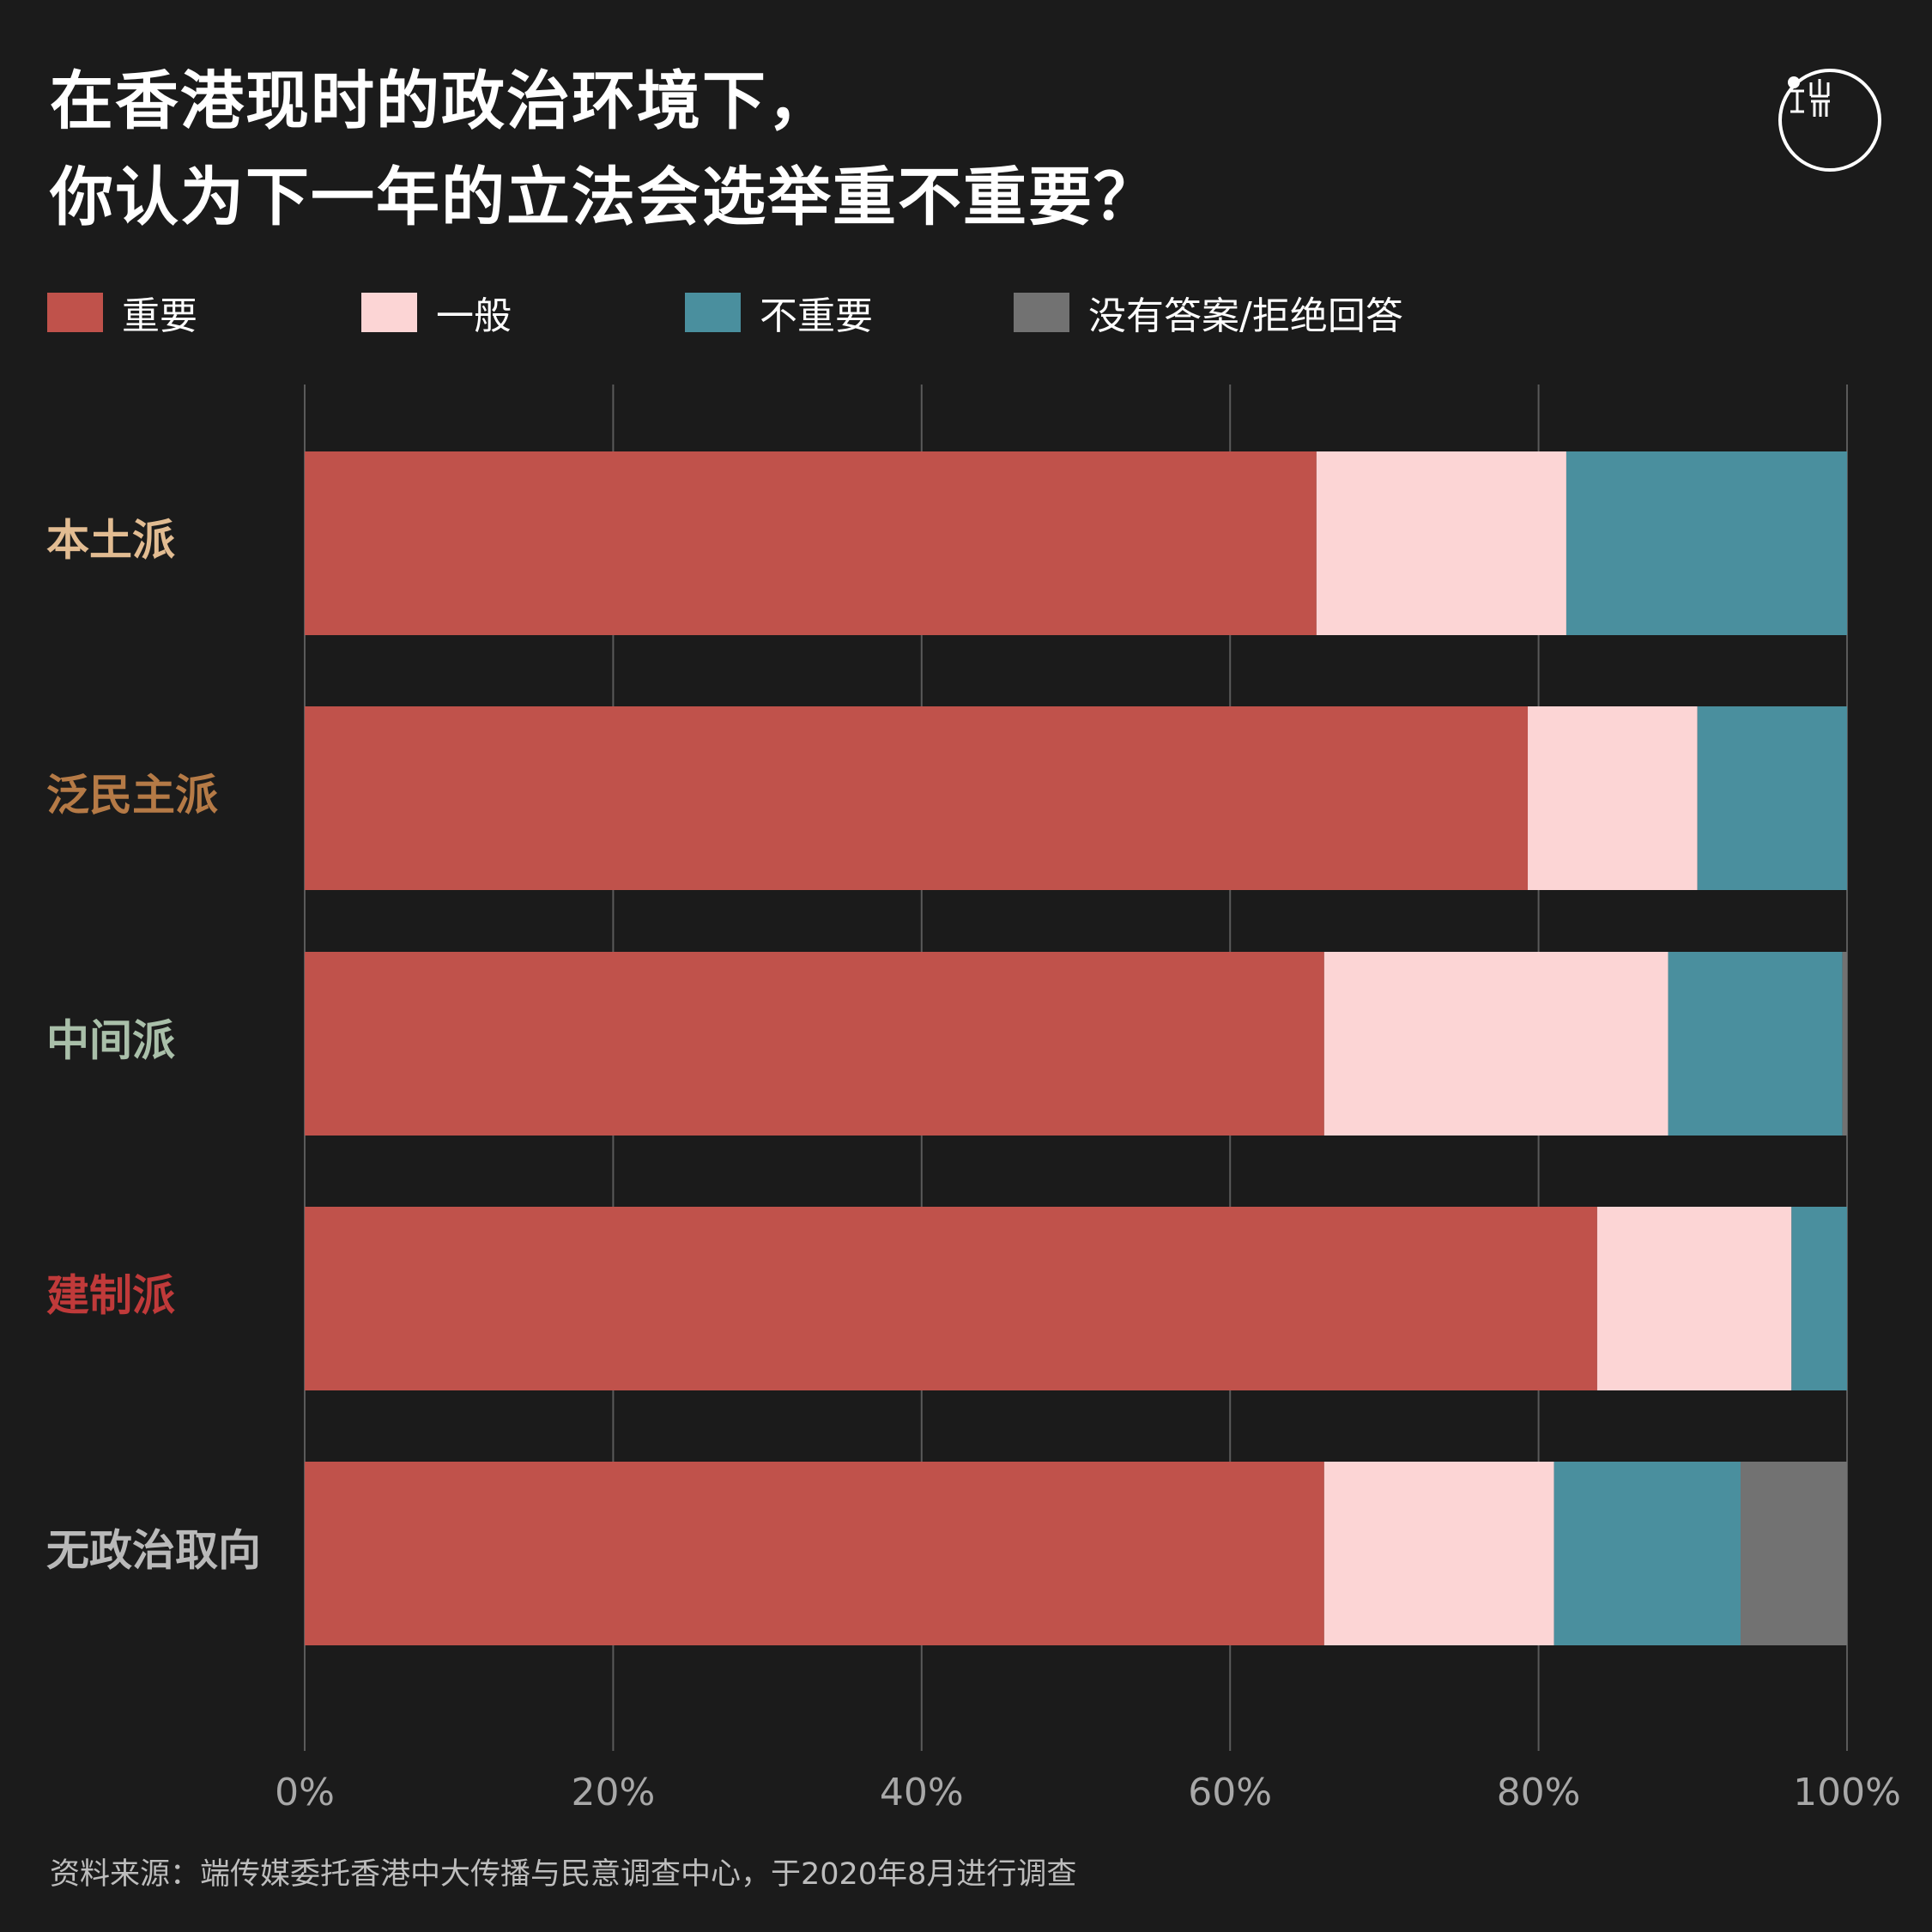 The image size is (1932, 1932). I want to click on initium-logo-icon, so click(1829, 121).